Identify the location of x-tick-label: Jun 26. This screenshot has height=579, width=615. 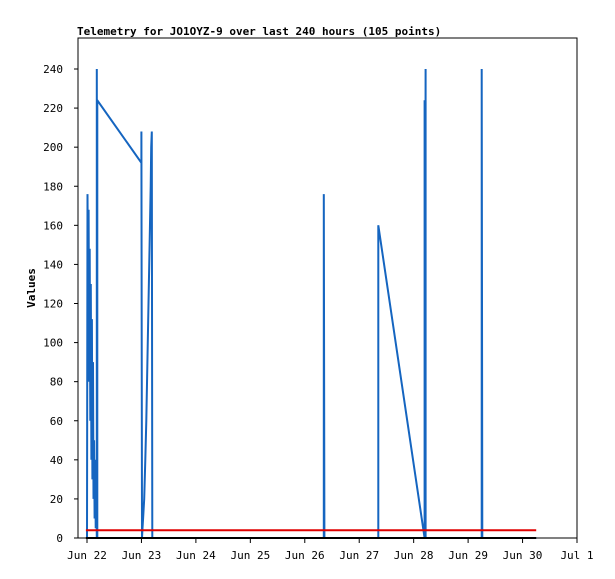
(305, 555).